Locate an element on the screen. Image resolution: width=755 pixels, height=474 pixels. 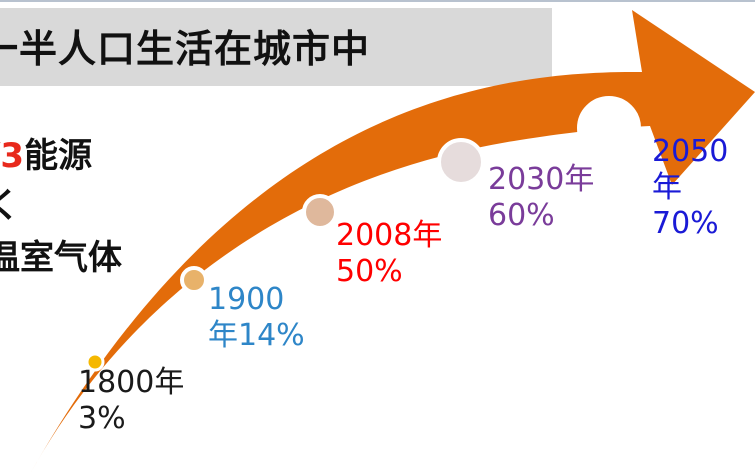
milestone-percent-2050-line2: 70% is located at coordinates (685, 223).